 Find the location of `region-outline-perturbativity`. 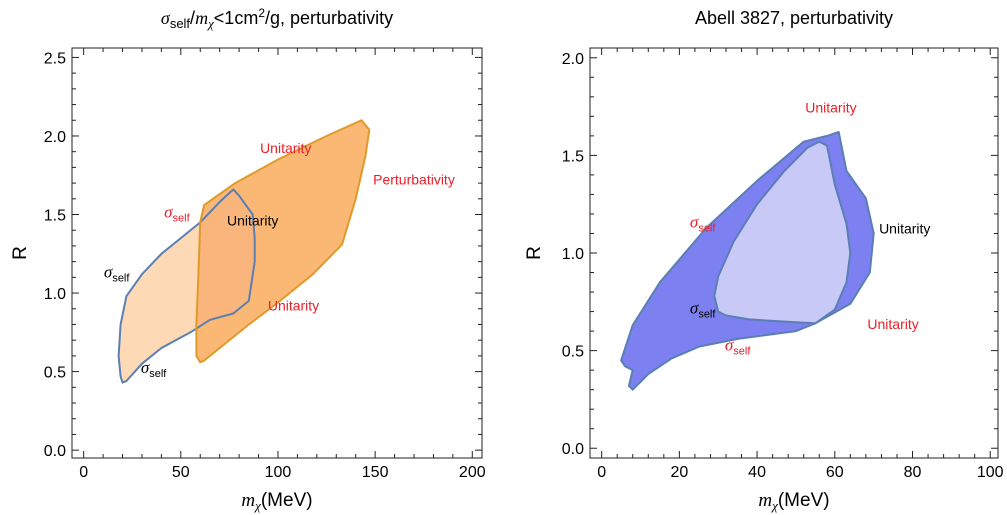

region-outline-perturbativity is located at coordinates (283, 241).